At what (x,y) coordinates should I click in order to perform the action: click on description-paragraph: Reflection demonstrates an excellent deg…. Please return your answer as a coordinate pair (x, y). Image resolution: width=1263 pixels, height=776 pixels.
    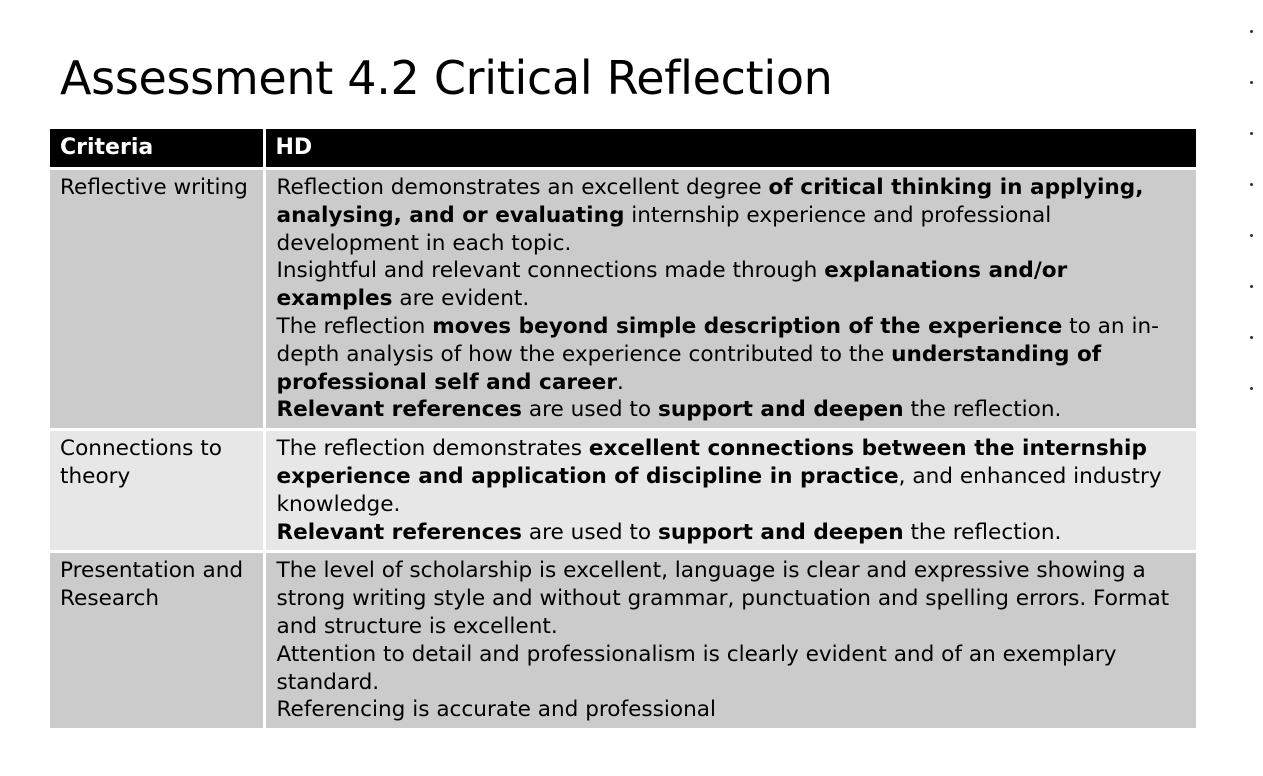
    Looking at the image, I should click on (732, 215).